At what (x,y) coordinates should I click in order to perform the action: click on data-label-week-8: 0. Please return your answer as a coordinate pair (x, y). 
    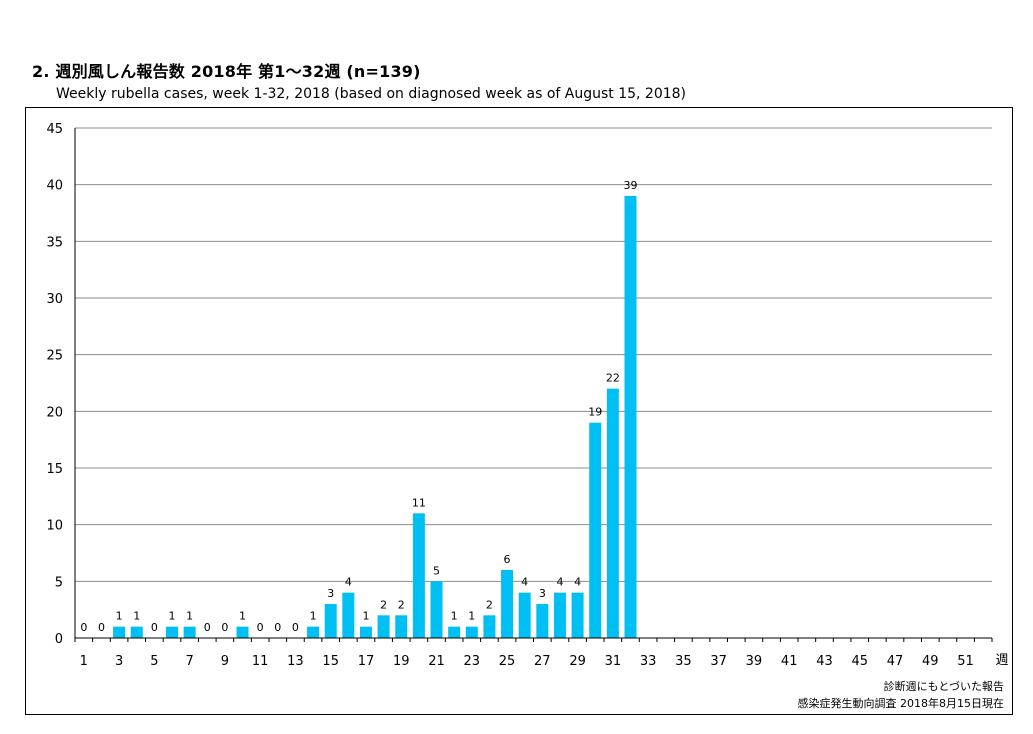
    Looking at the image, I should click on (207, 627).